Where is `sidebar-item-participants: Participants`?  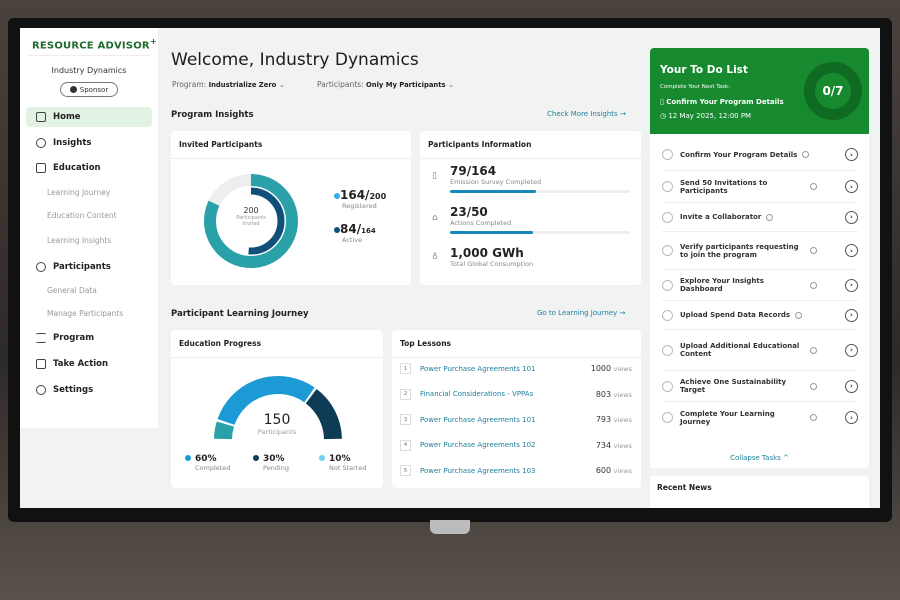
sidebar-item-participants: Participants is located at coordinates (89, 267).